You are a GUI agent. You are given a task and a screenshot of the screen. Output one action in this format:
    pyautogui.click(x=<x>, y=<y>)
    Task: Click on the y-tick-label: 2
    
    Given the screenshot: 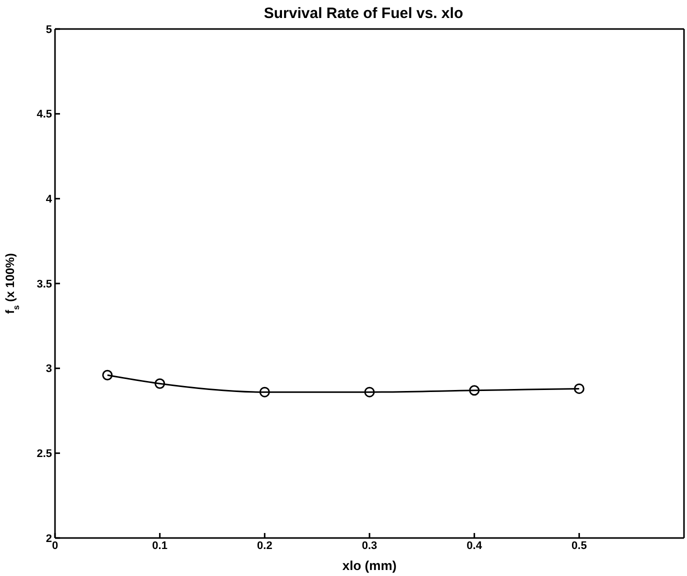 What is the action you would take?
    pyautogui.click(x=49, y=538)
    